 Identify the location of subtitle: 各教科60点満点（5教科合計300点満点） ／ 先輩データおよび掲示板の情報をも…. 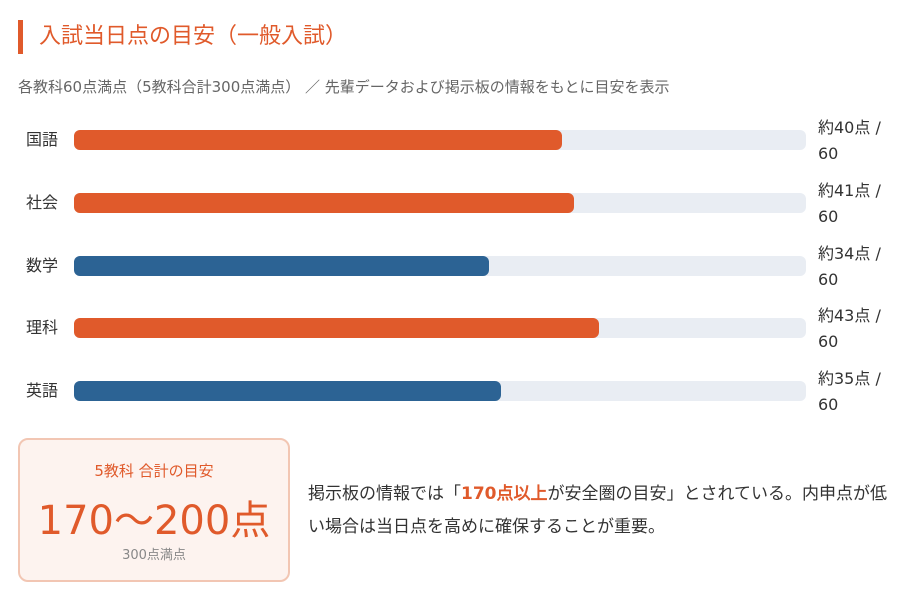
(344, 87).